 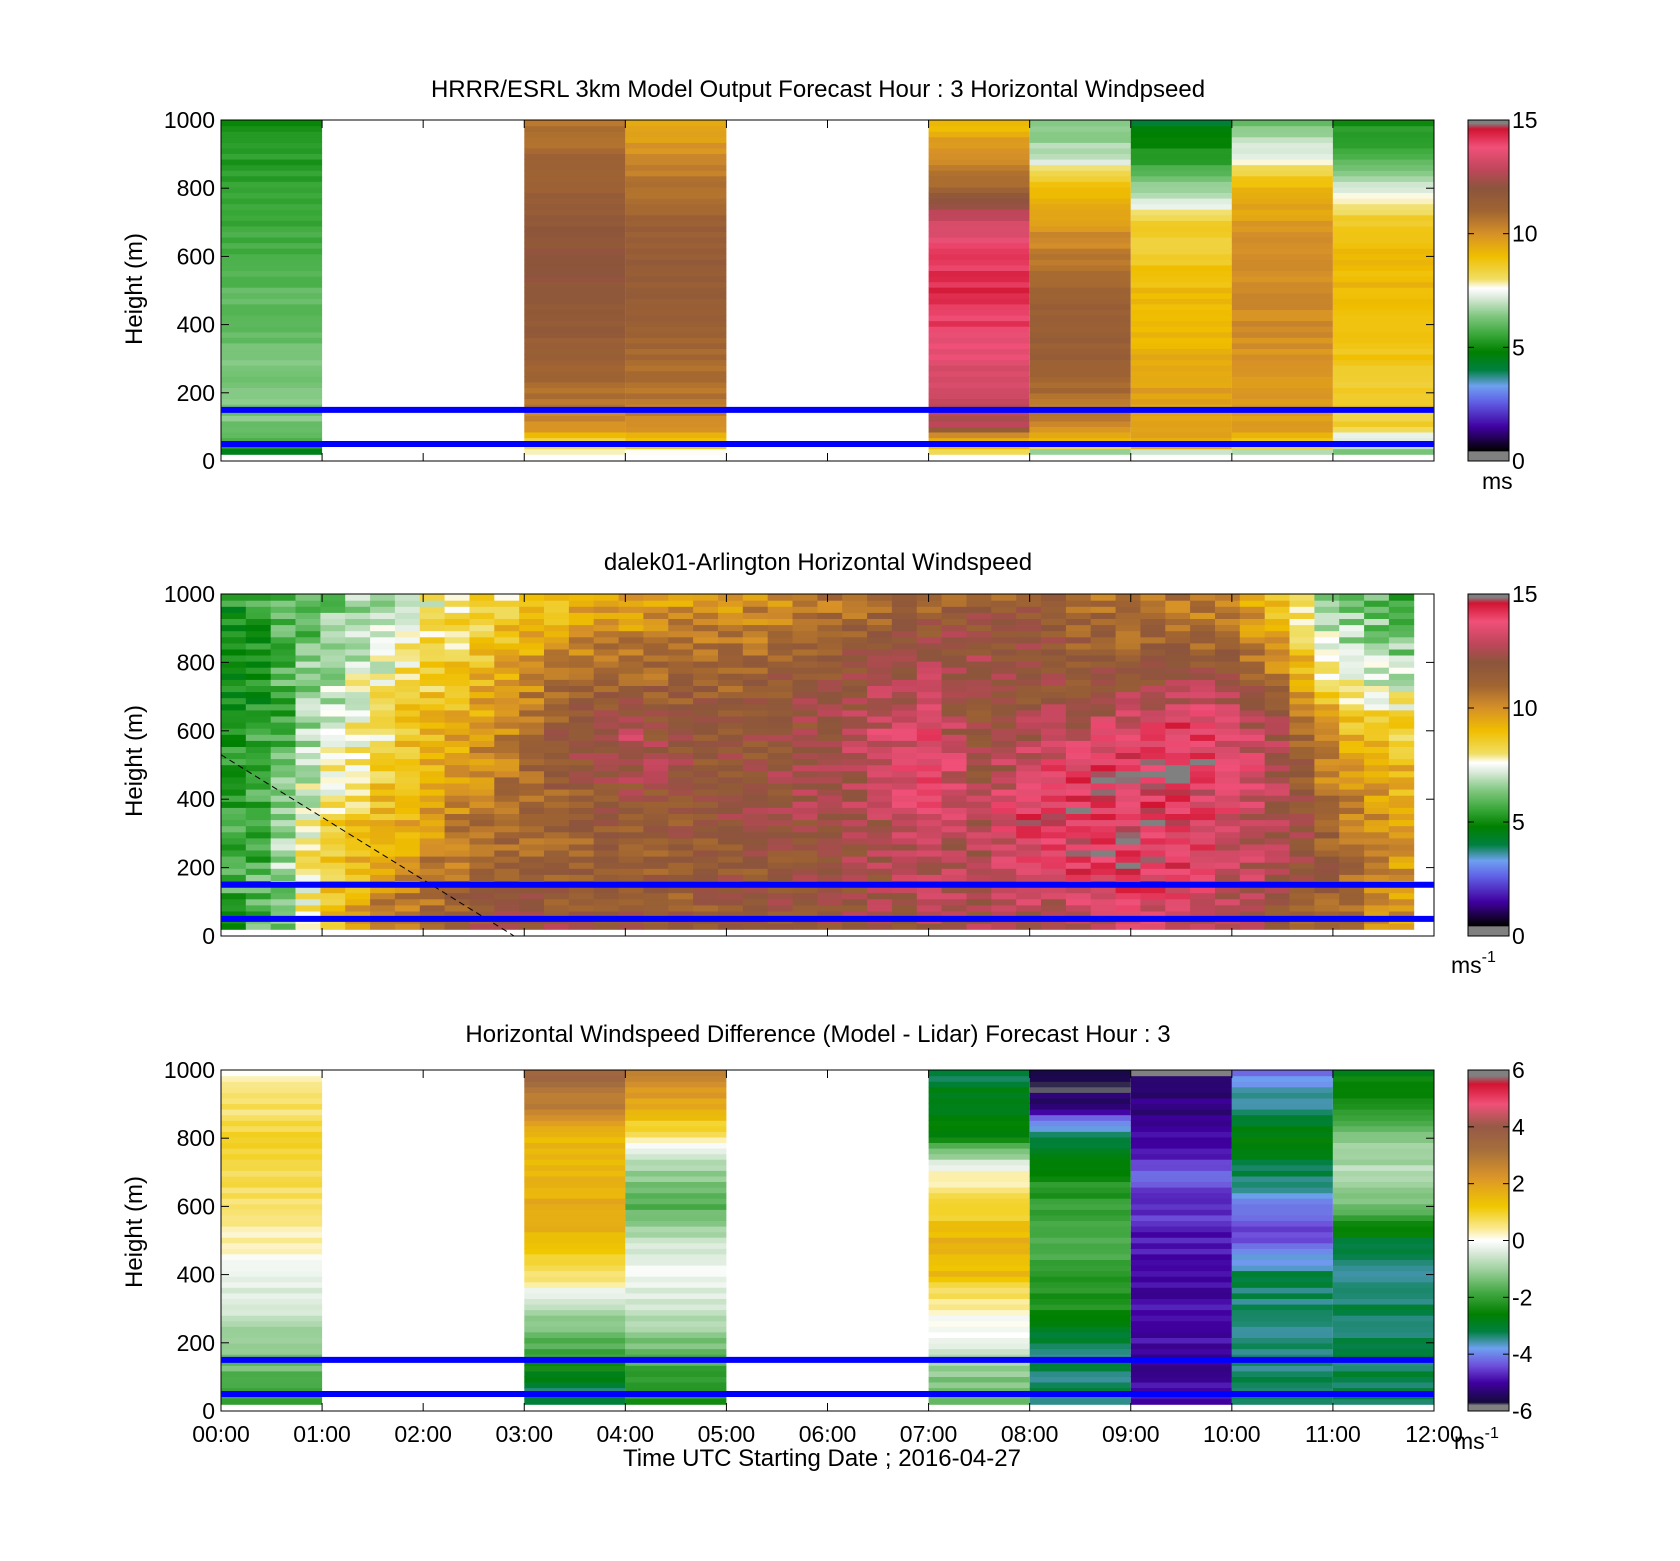 What do you see at coordinates (1525, 594) in the screenshot?
I see `colorbar-tick-label: 15` at bounding box center [1525, 594].